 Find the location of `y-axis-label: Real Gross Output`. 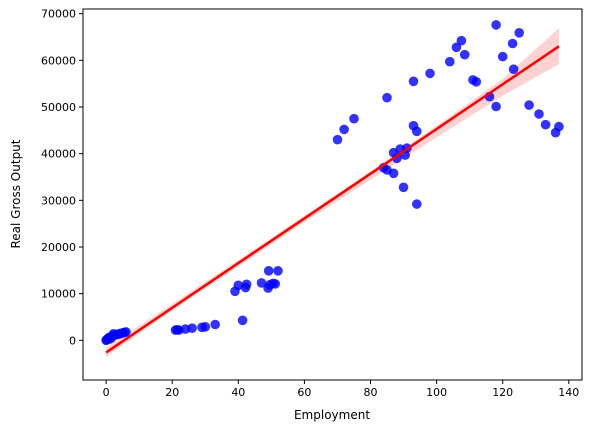

y-axis-label: Real Gross Output is located at coordinates (16, 193).